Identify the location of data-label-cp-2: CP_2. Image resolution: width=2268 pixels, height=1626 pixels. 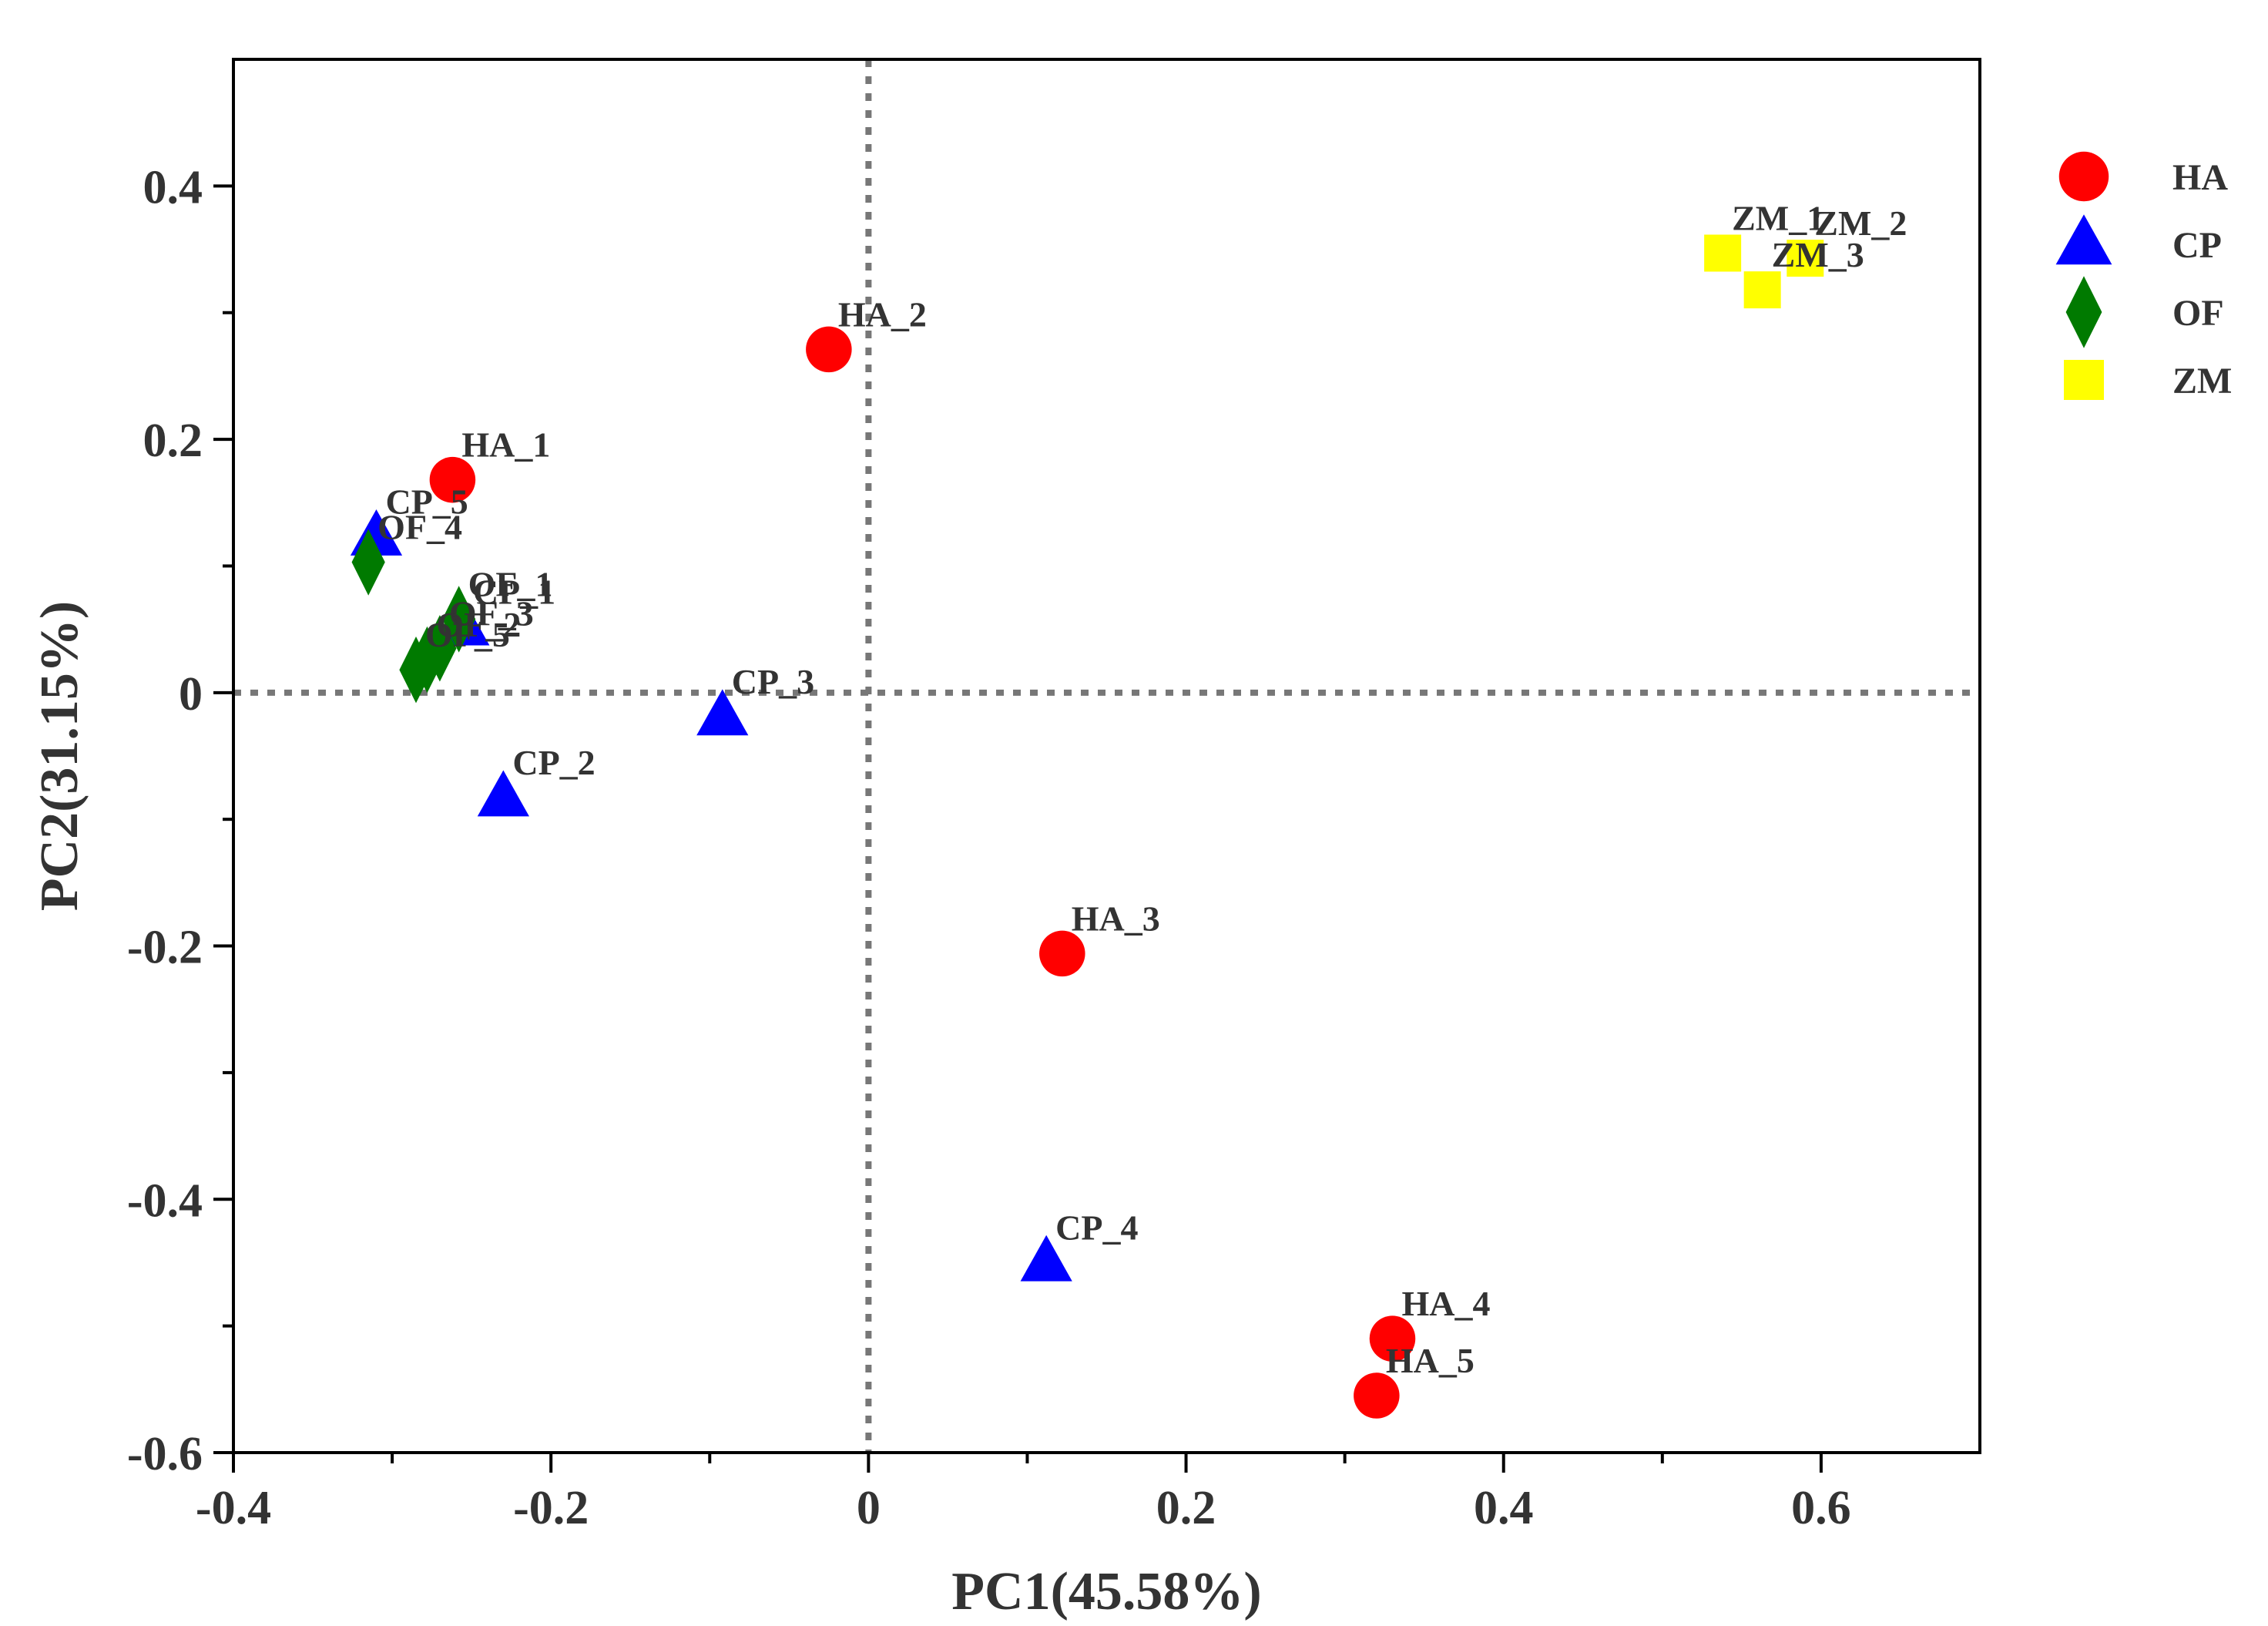
(553, 762).